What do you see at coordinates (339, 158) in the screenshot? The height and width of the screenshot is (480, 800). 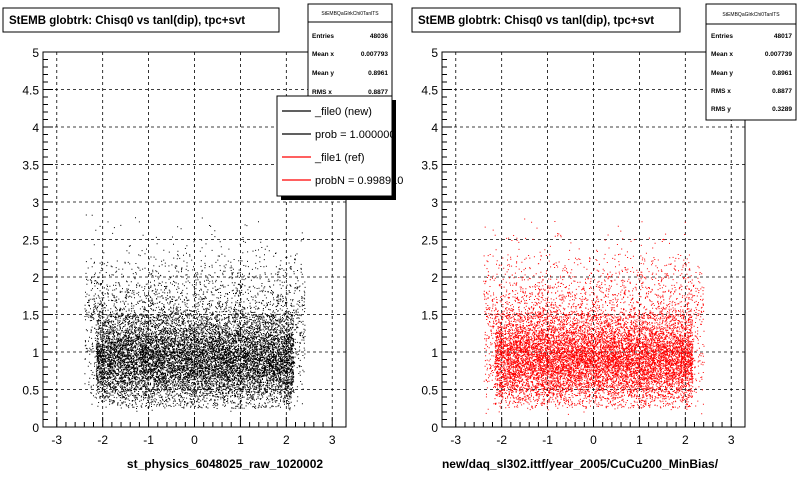 I see `legend-label-2: _file1 (ref)` at bounding box center [339, 158].